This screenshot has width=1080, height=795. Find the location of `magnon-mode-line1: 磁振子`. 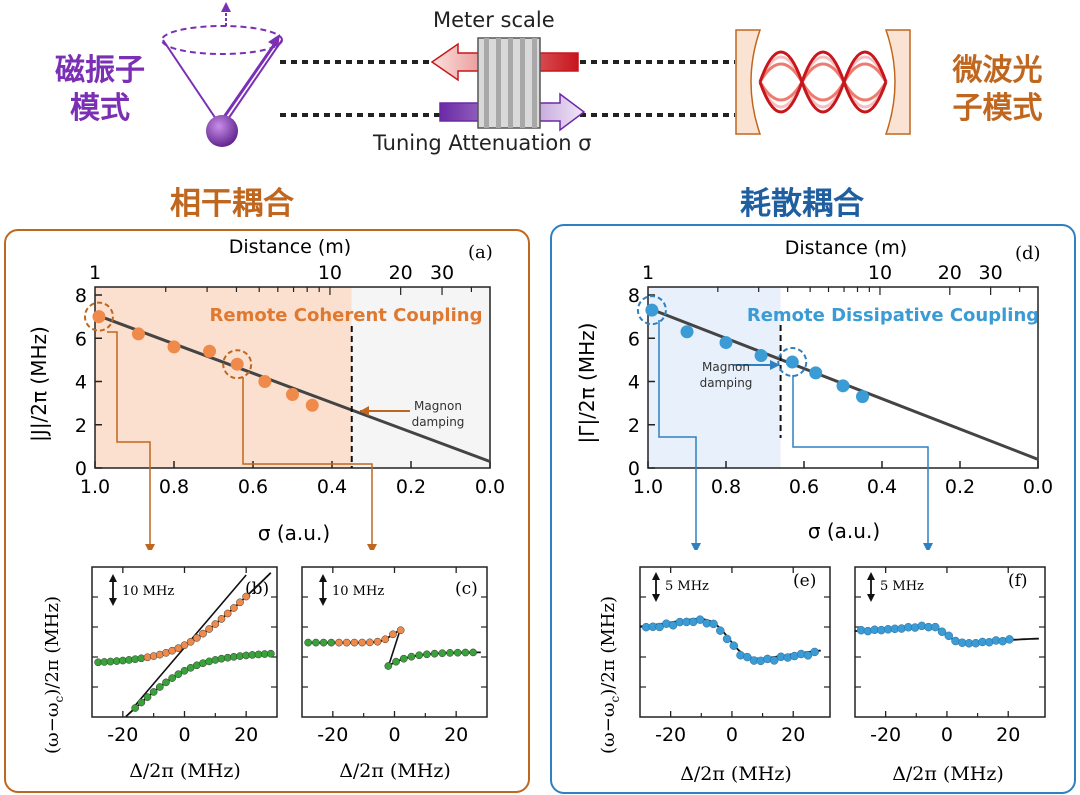

magnon-mode-line1: 磁振子 is located at coordinates (100, 70).